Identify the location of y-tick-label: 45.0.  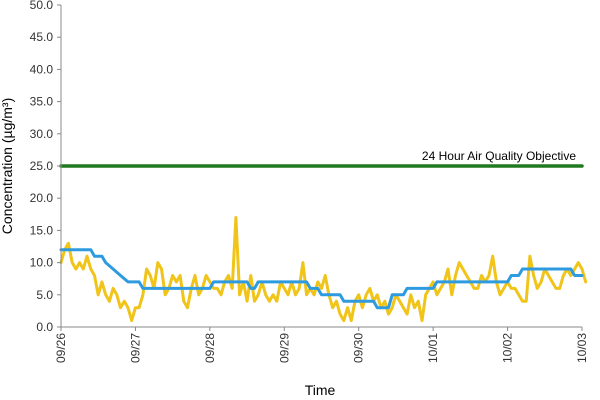
(42, 37).